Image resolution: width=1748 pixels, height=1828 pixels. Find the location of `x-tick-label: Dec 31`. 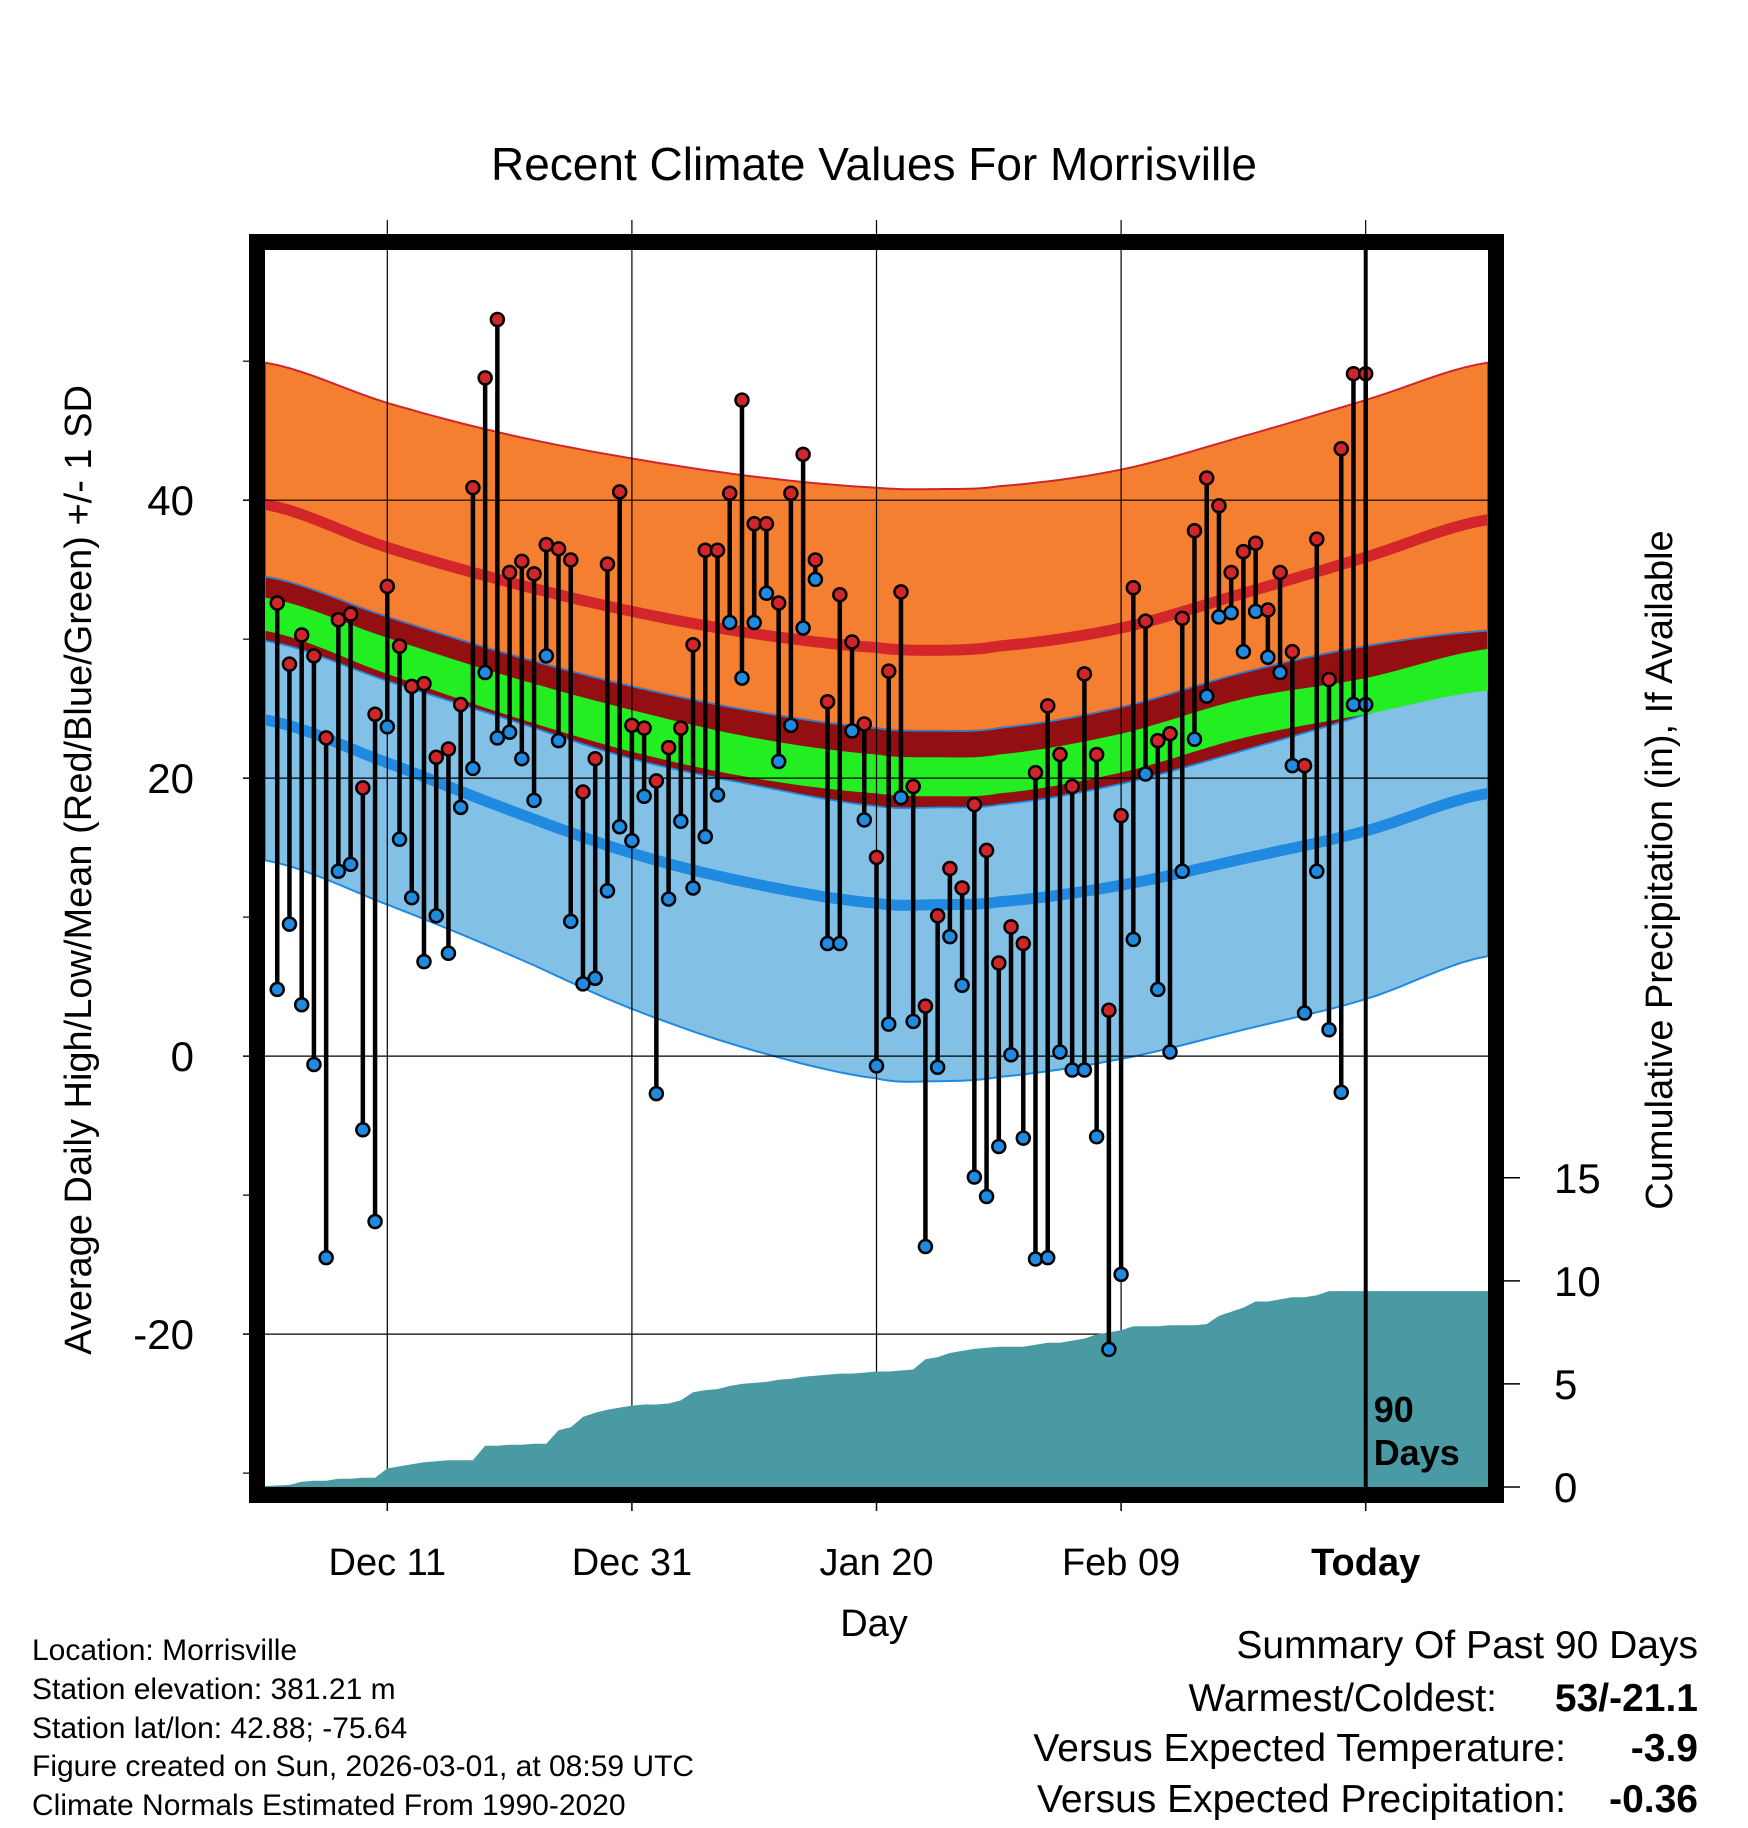

x-tick-label: Dec 31 is located at coordinates (632, 1563).